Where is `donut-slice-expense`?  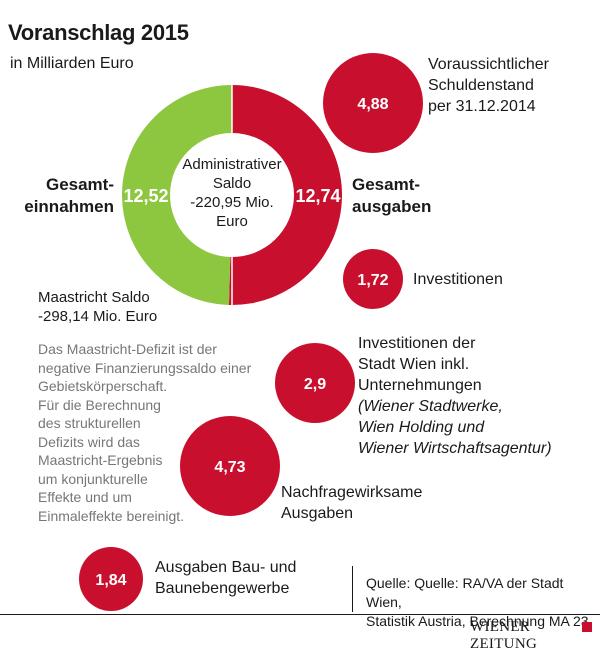 donut-slice-expense is located at coordinates (285, 195).